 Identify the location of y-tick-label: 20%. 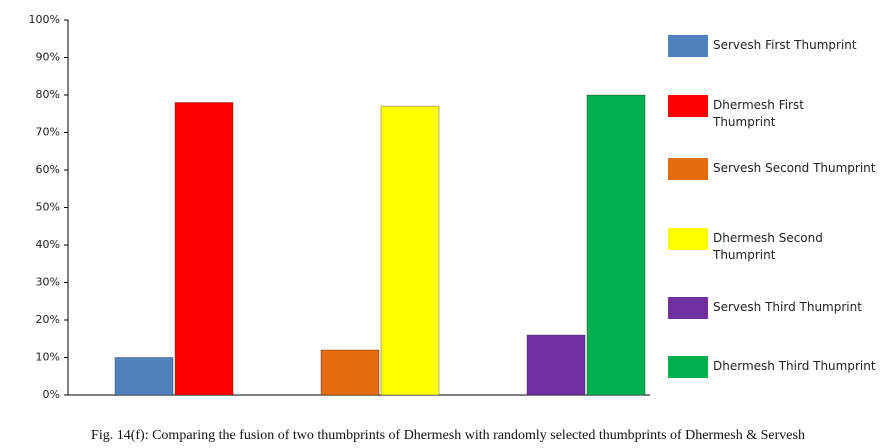
(48, 319).